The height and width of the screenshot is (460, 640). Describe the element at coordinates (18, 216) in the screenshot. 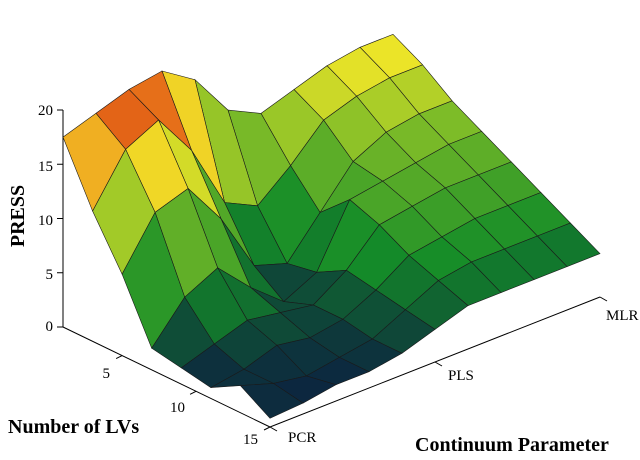

I see `z-axis-label: PRESS` at that location.